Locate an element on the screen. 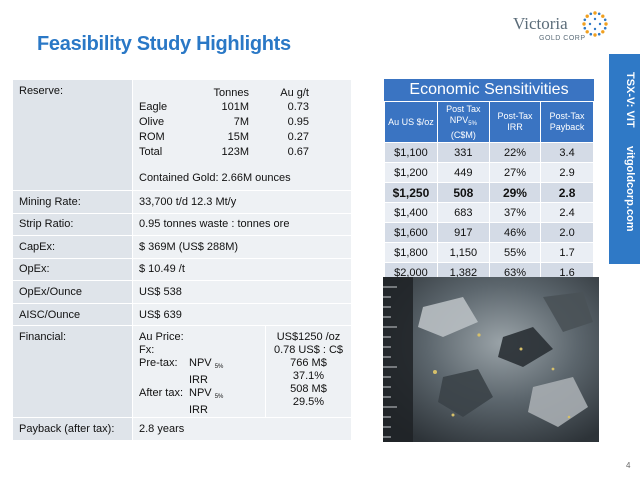 This screenshot has height=480, width=640. cell-irr: 55% is located at coordinates (515, 252).